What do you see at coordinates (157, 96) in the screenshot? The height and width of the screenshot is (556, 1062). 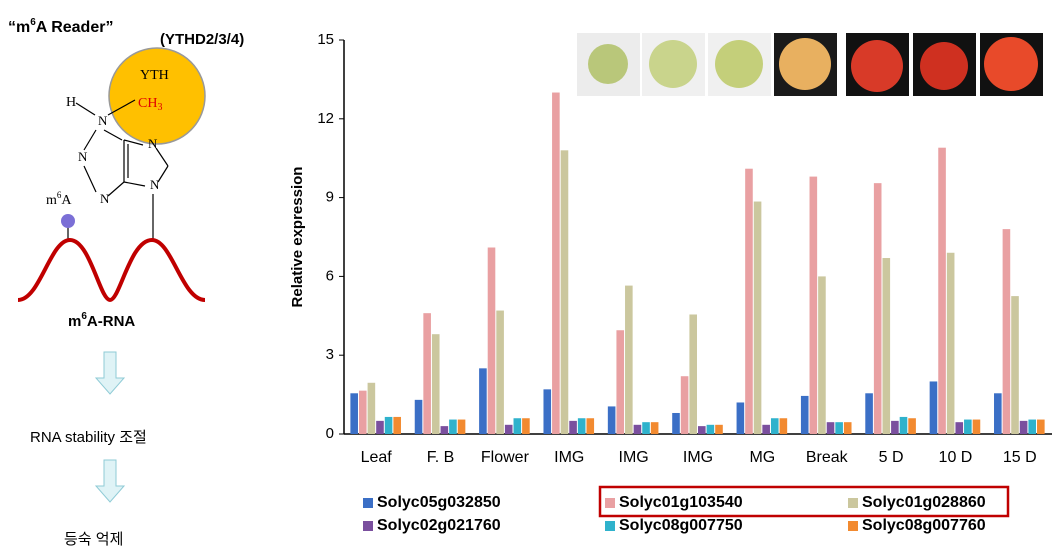 I see `yth-circle` at bounding box center [157, 96].